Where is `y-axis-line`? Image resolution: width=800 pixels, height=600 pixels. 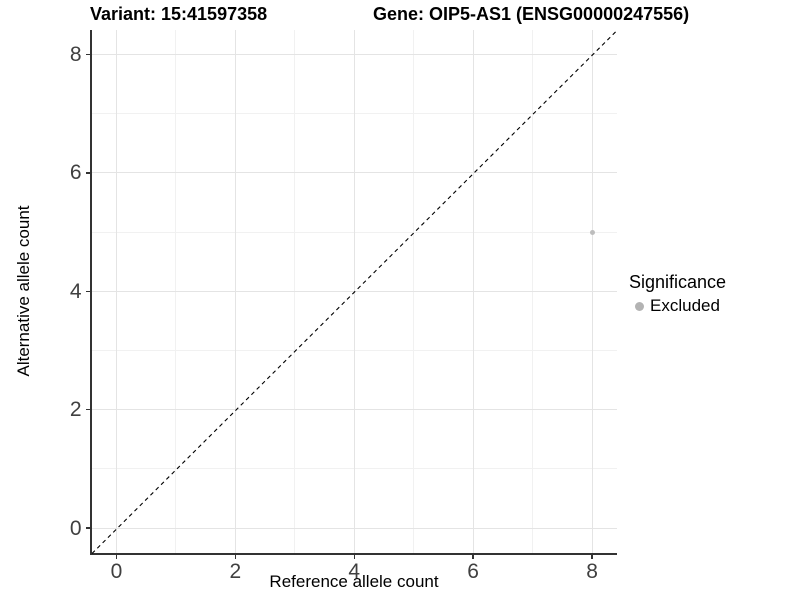
y-axis-line is located at coordinates (91, 292).